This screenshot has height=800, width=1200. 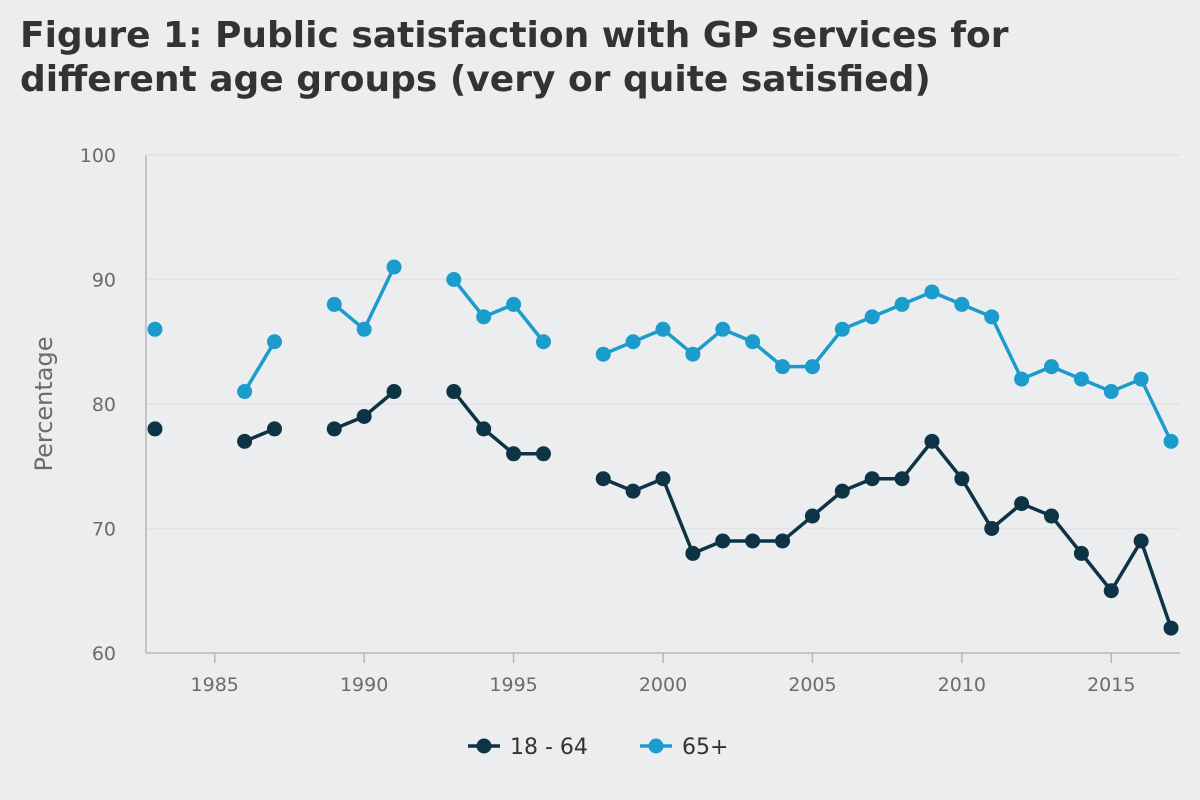 What do you see at coordinates (155, 429) in the screenshot?
I see `series-1-point-1983` at bounding box center [155, 429].